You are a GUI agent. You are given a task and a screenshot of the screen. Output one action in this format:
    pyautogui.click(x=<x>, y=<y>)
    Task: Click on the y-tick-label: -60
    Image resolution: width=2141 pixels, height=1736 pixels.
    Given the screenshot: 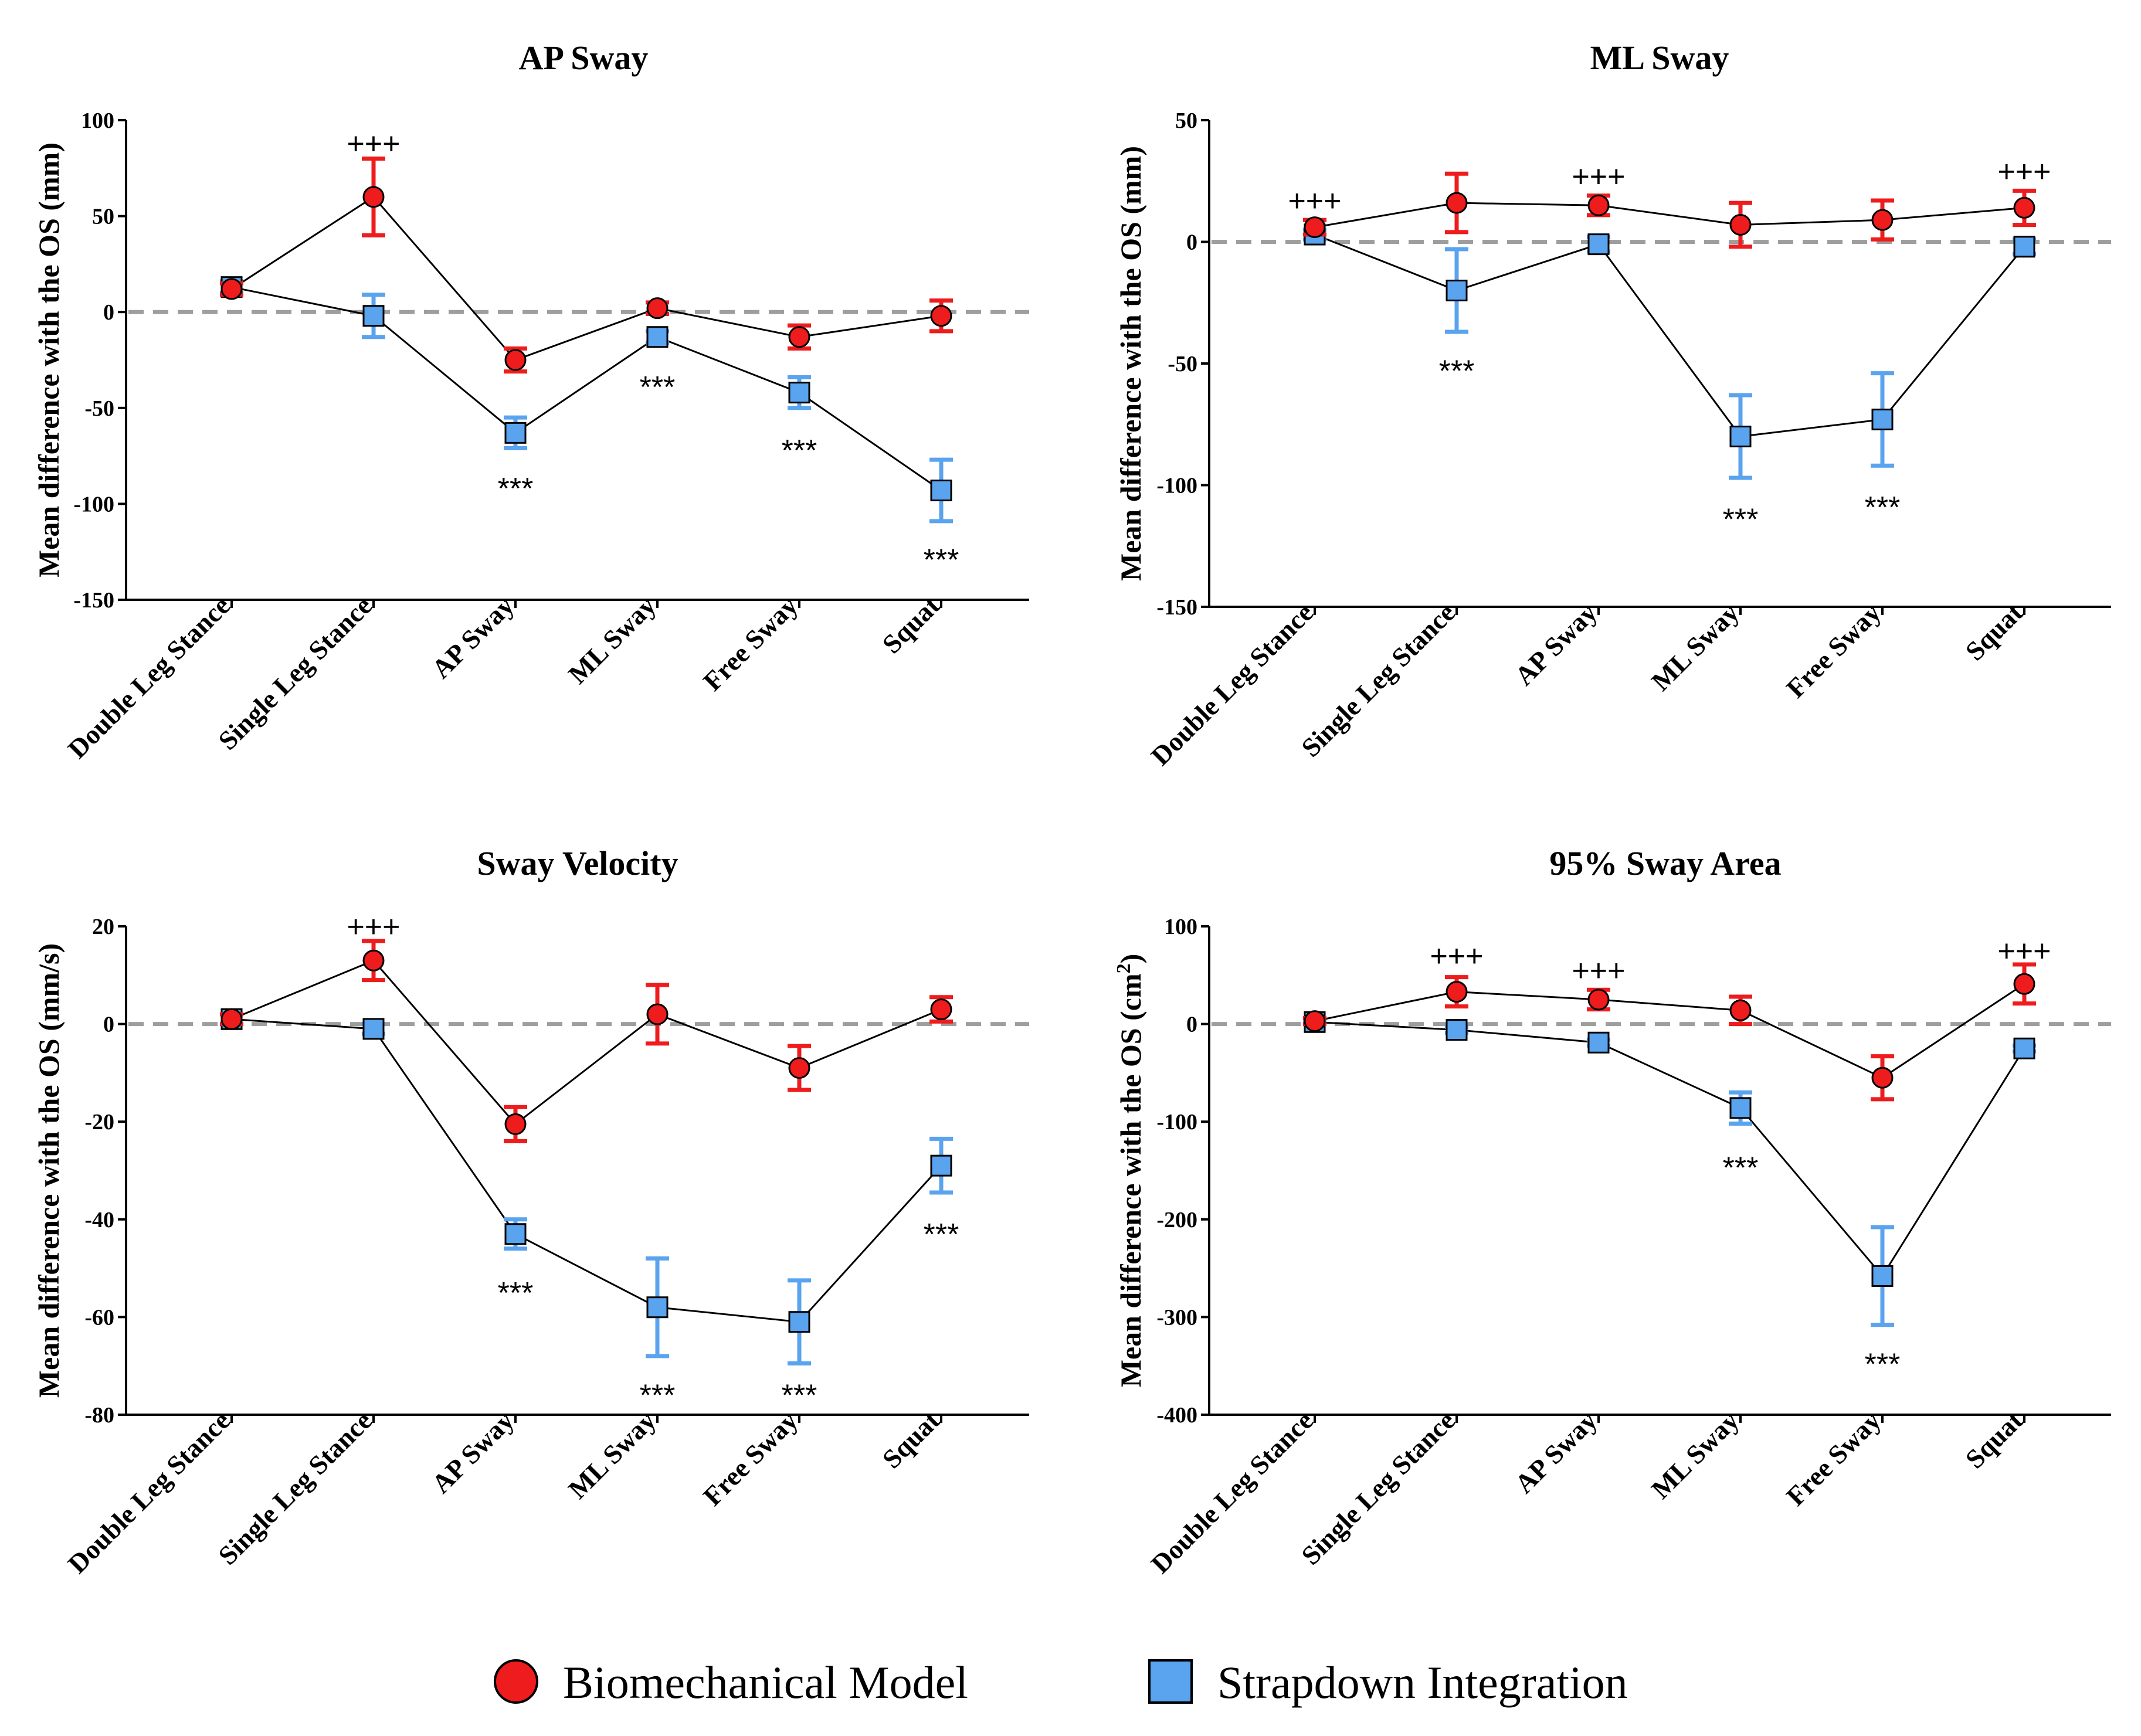 What is the action you would take?
    pyautogui.click(x=99, y=1317)
    